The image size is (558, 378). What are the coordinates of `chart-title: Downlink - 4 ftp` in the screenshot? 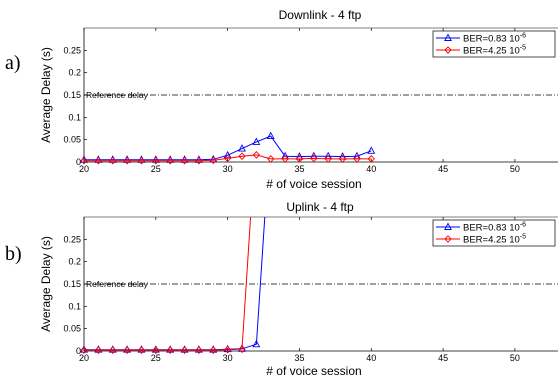 It's located at (320, 15).